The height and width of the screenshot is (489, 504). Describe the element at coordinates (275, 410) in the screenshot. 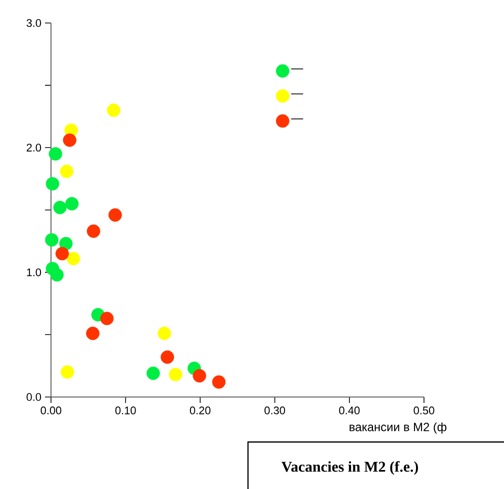

I see `x-tick-label: 0.30` at that location.